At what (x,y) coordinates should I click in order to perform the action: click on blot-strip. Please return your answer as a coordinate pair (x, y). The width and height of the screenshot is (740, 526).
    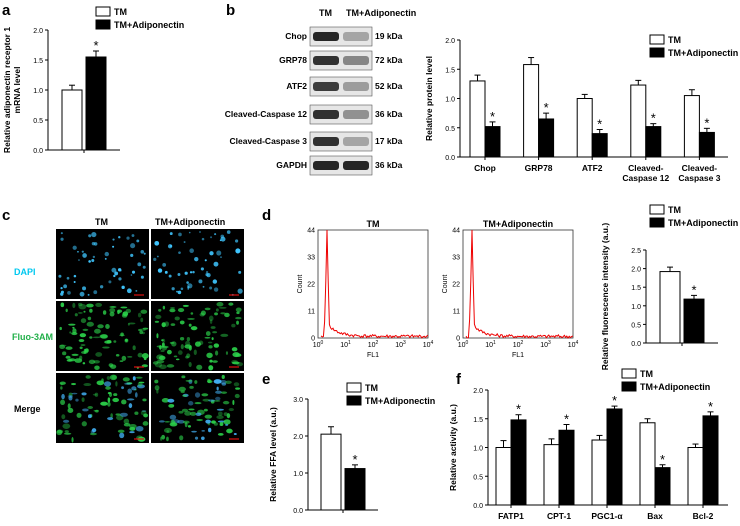
    Looking at the image, I should click on (341, 141).